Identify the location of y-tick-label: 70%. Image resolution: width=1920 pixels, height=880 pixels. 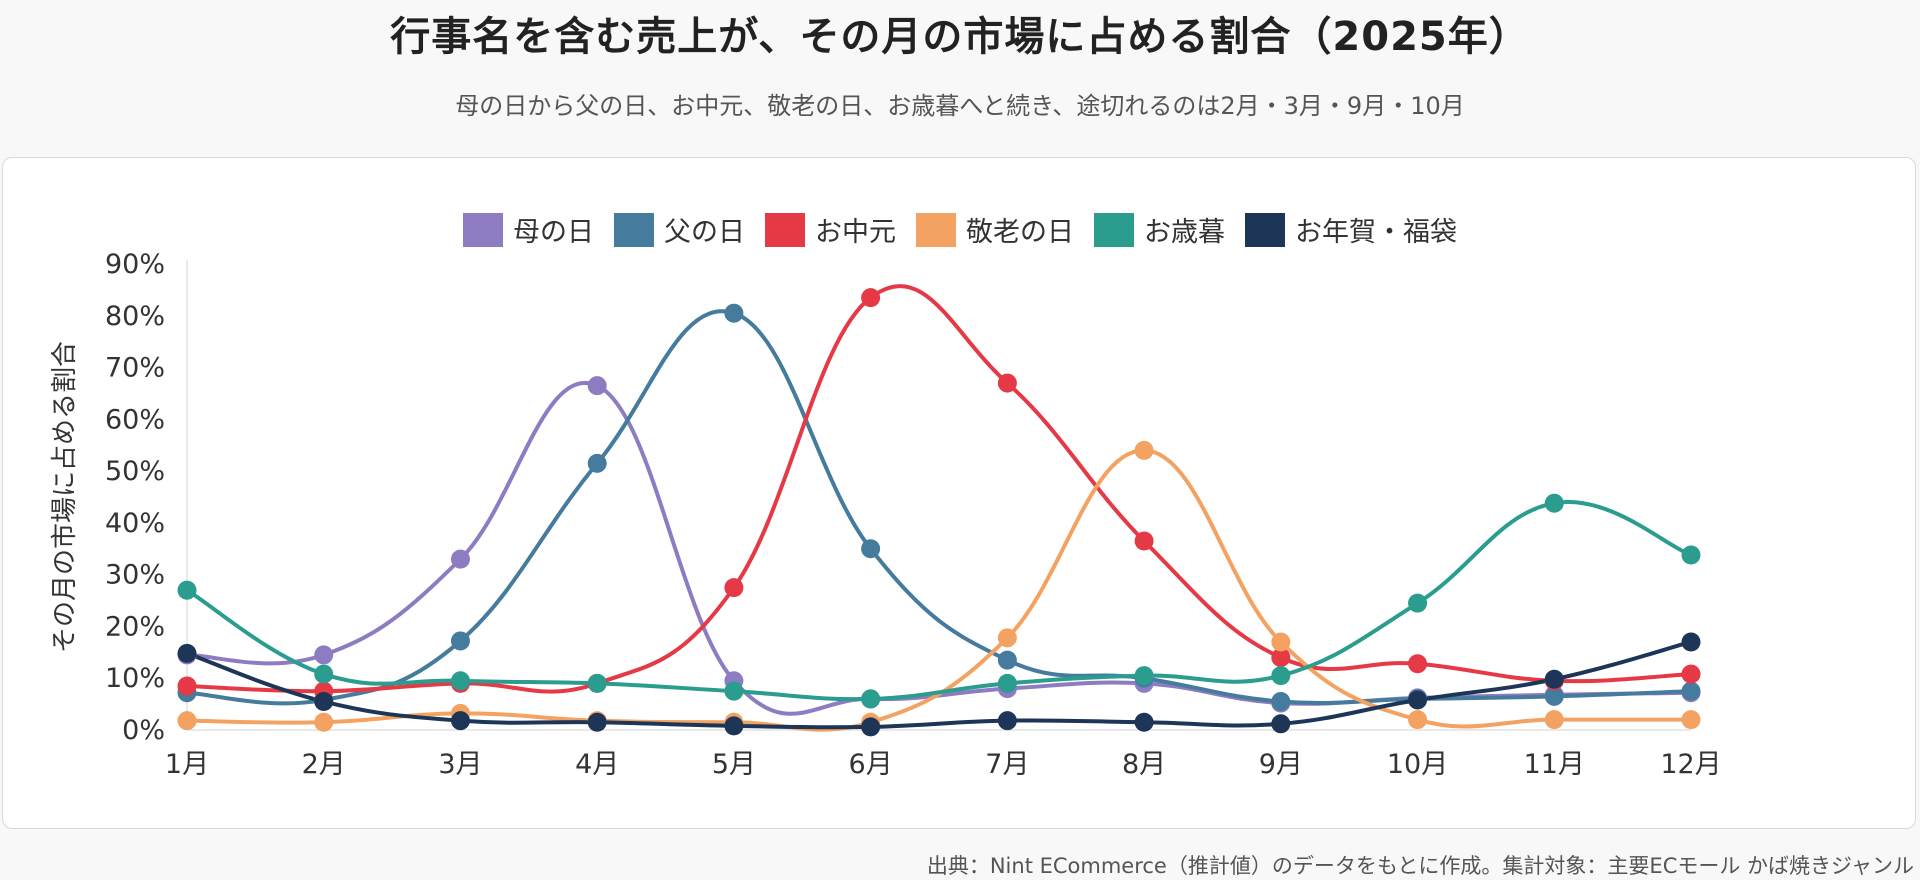
(135, 368).